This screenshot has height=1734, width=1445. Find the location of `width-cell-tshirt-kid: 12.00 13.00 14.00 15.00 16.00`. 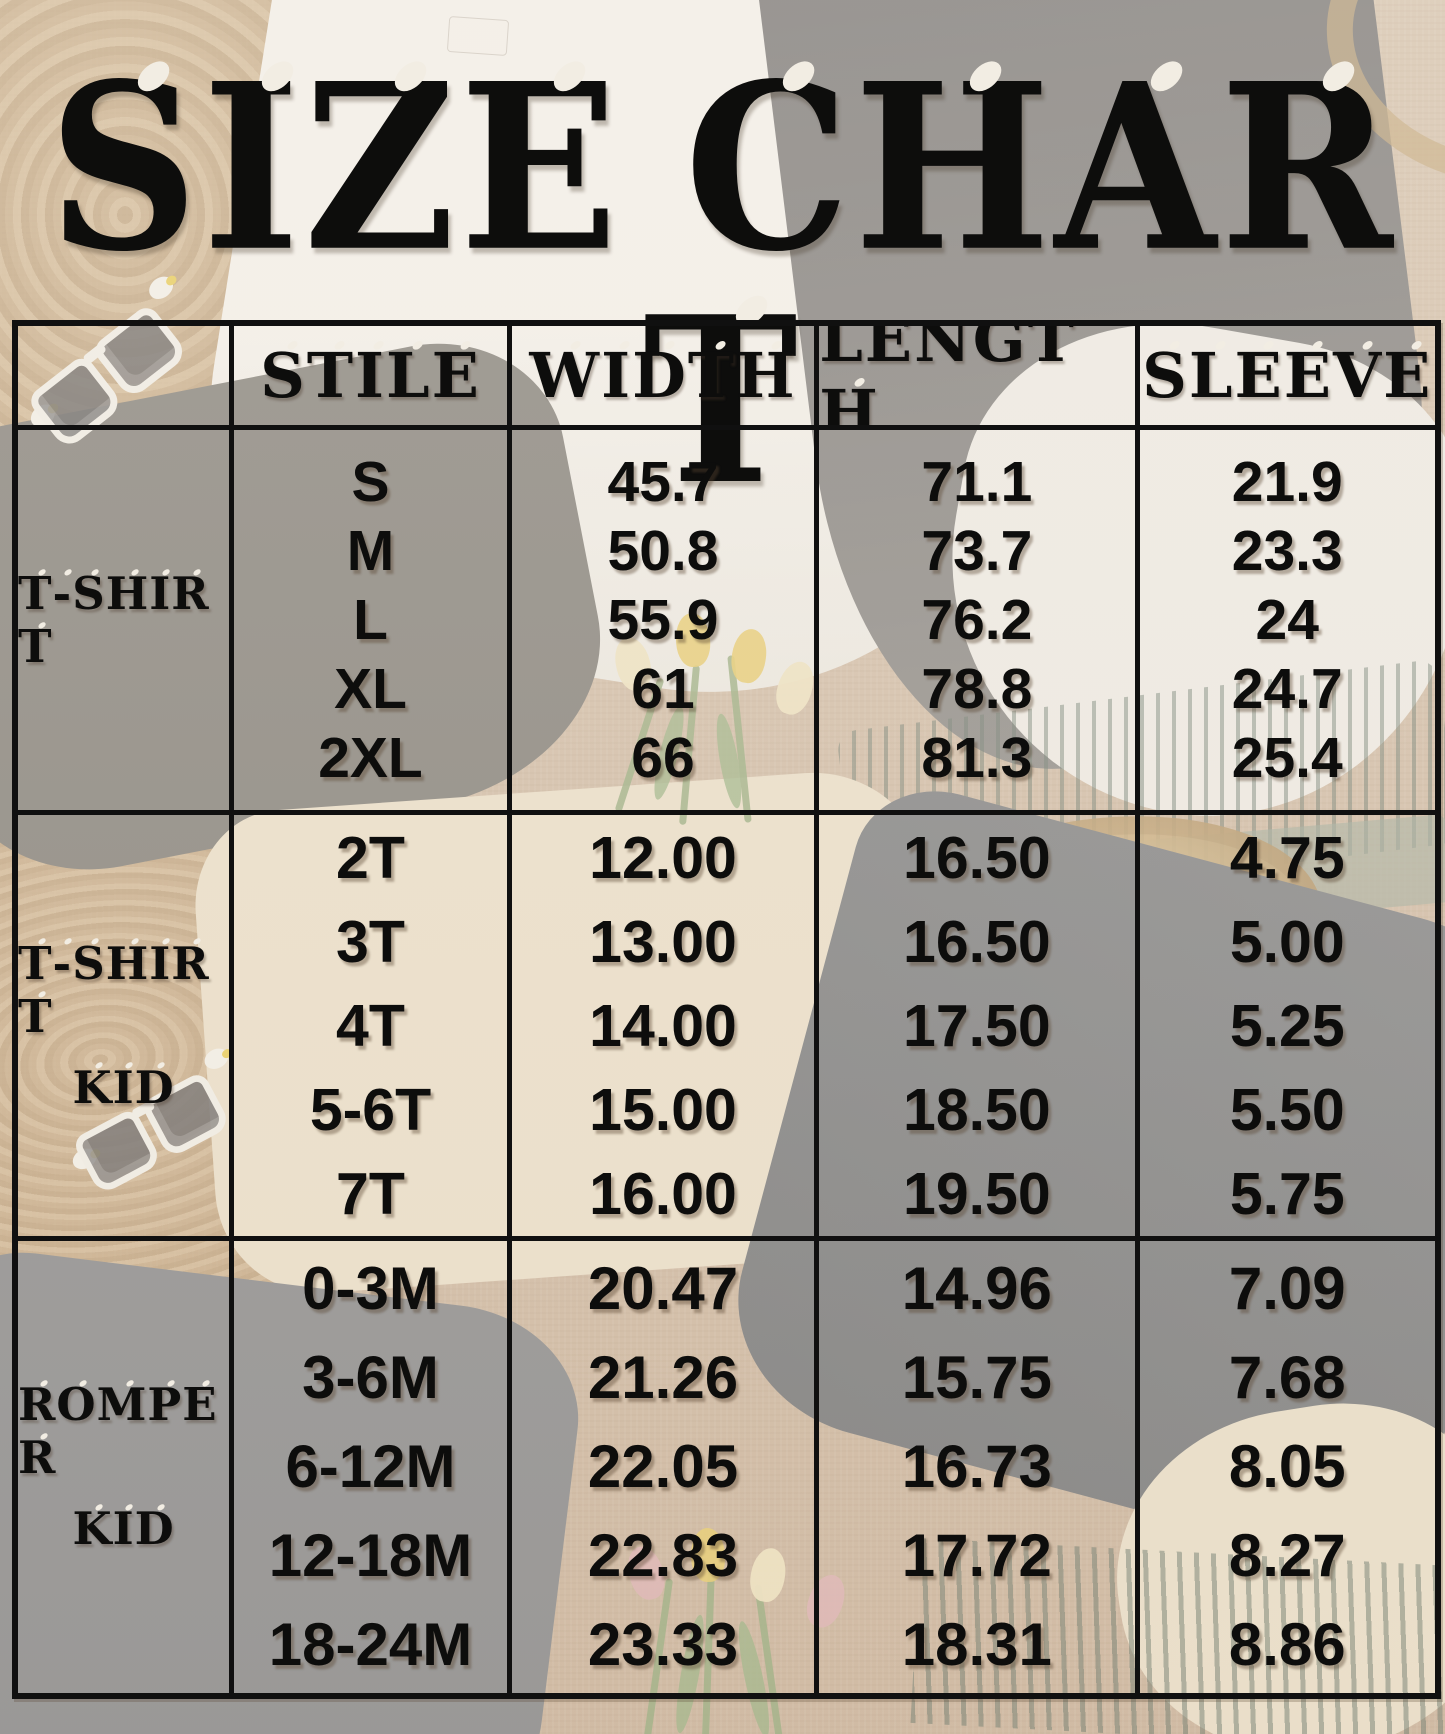

width-cell-tshirt-kid: 12.00 13.00 14.00 15.00 16.00 is located at coordinates (665, 1028).